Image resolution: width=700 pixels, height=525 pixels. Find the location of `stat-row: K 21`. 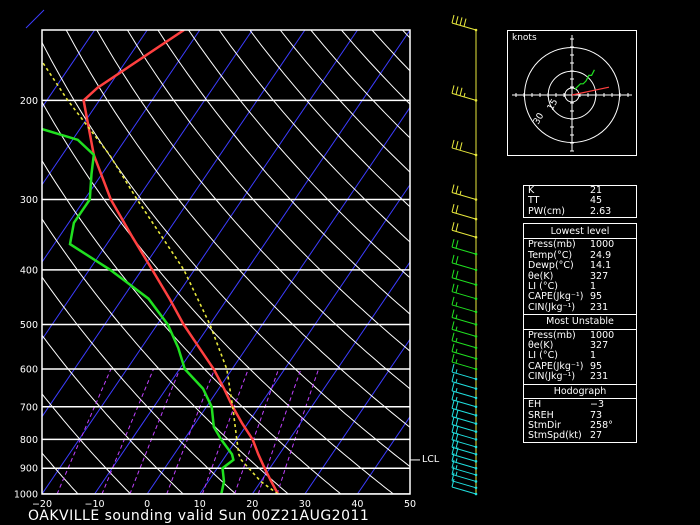

stat-row: K 21 is located at coordinates (580, 190).